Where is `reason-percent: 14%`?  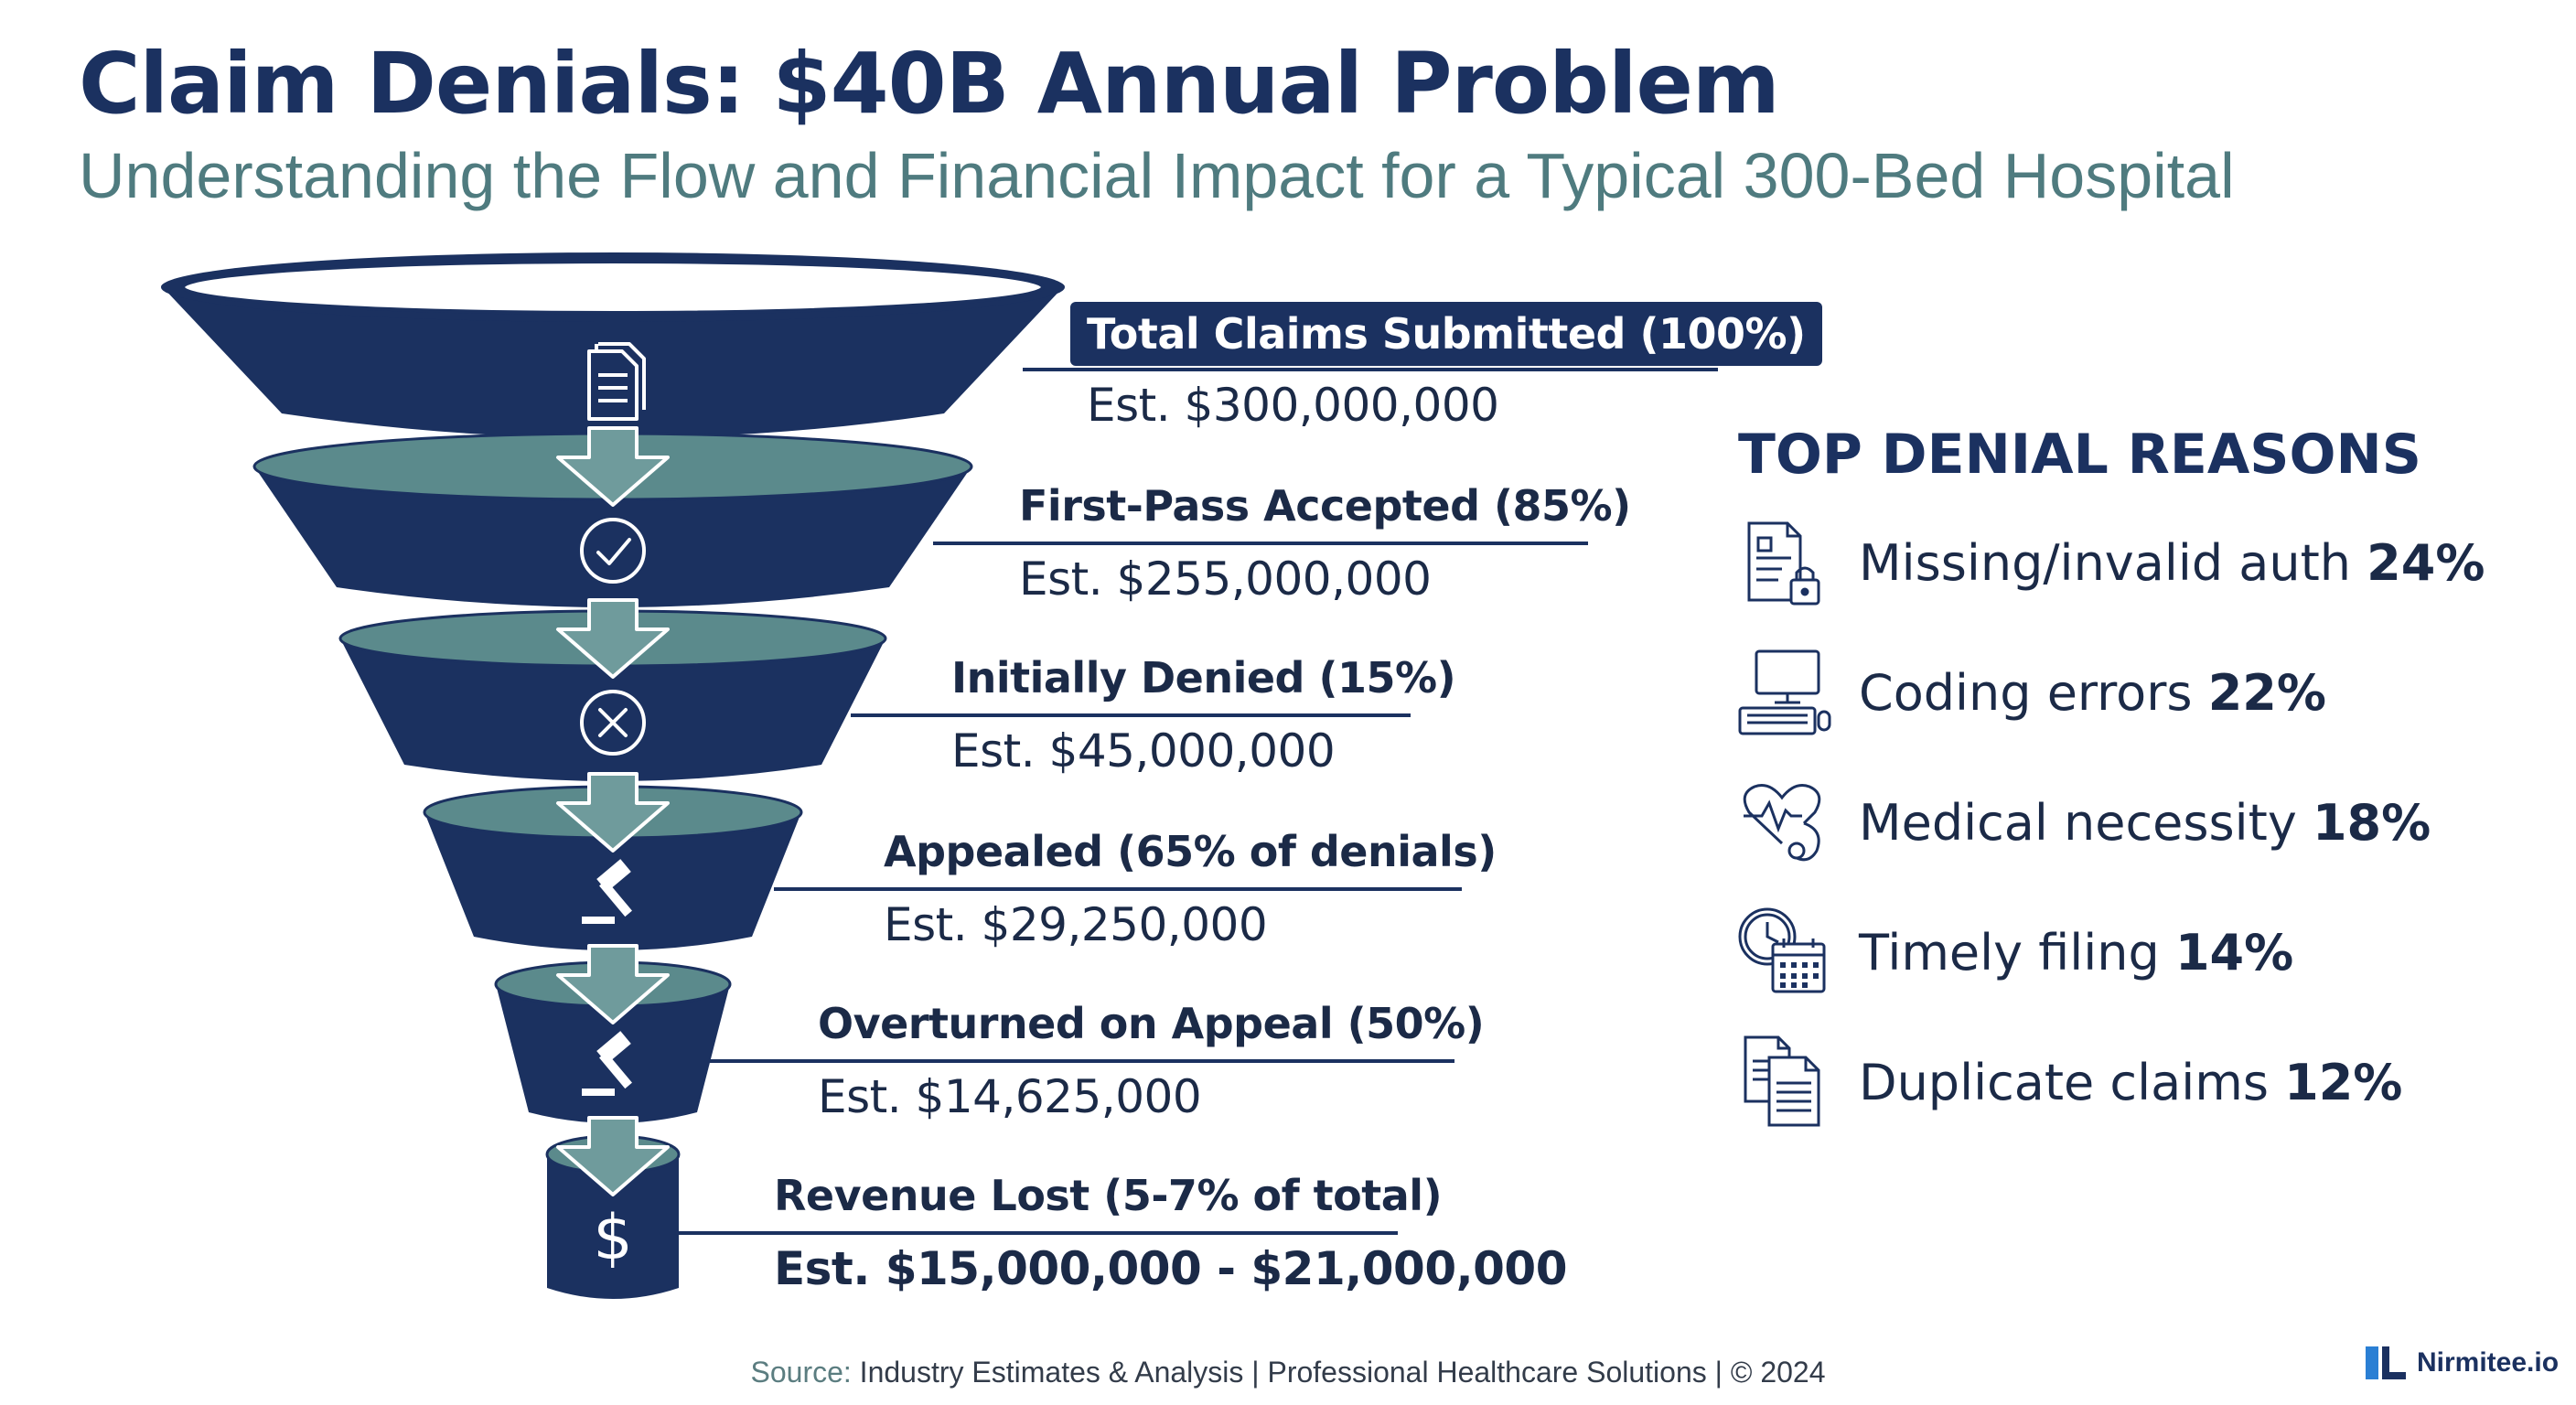 reason-percent: 14% is located at coordinates (2234, 953).